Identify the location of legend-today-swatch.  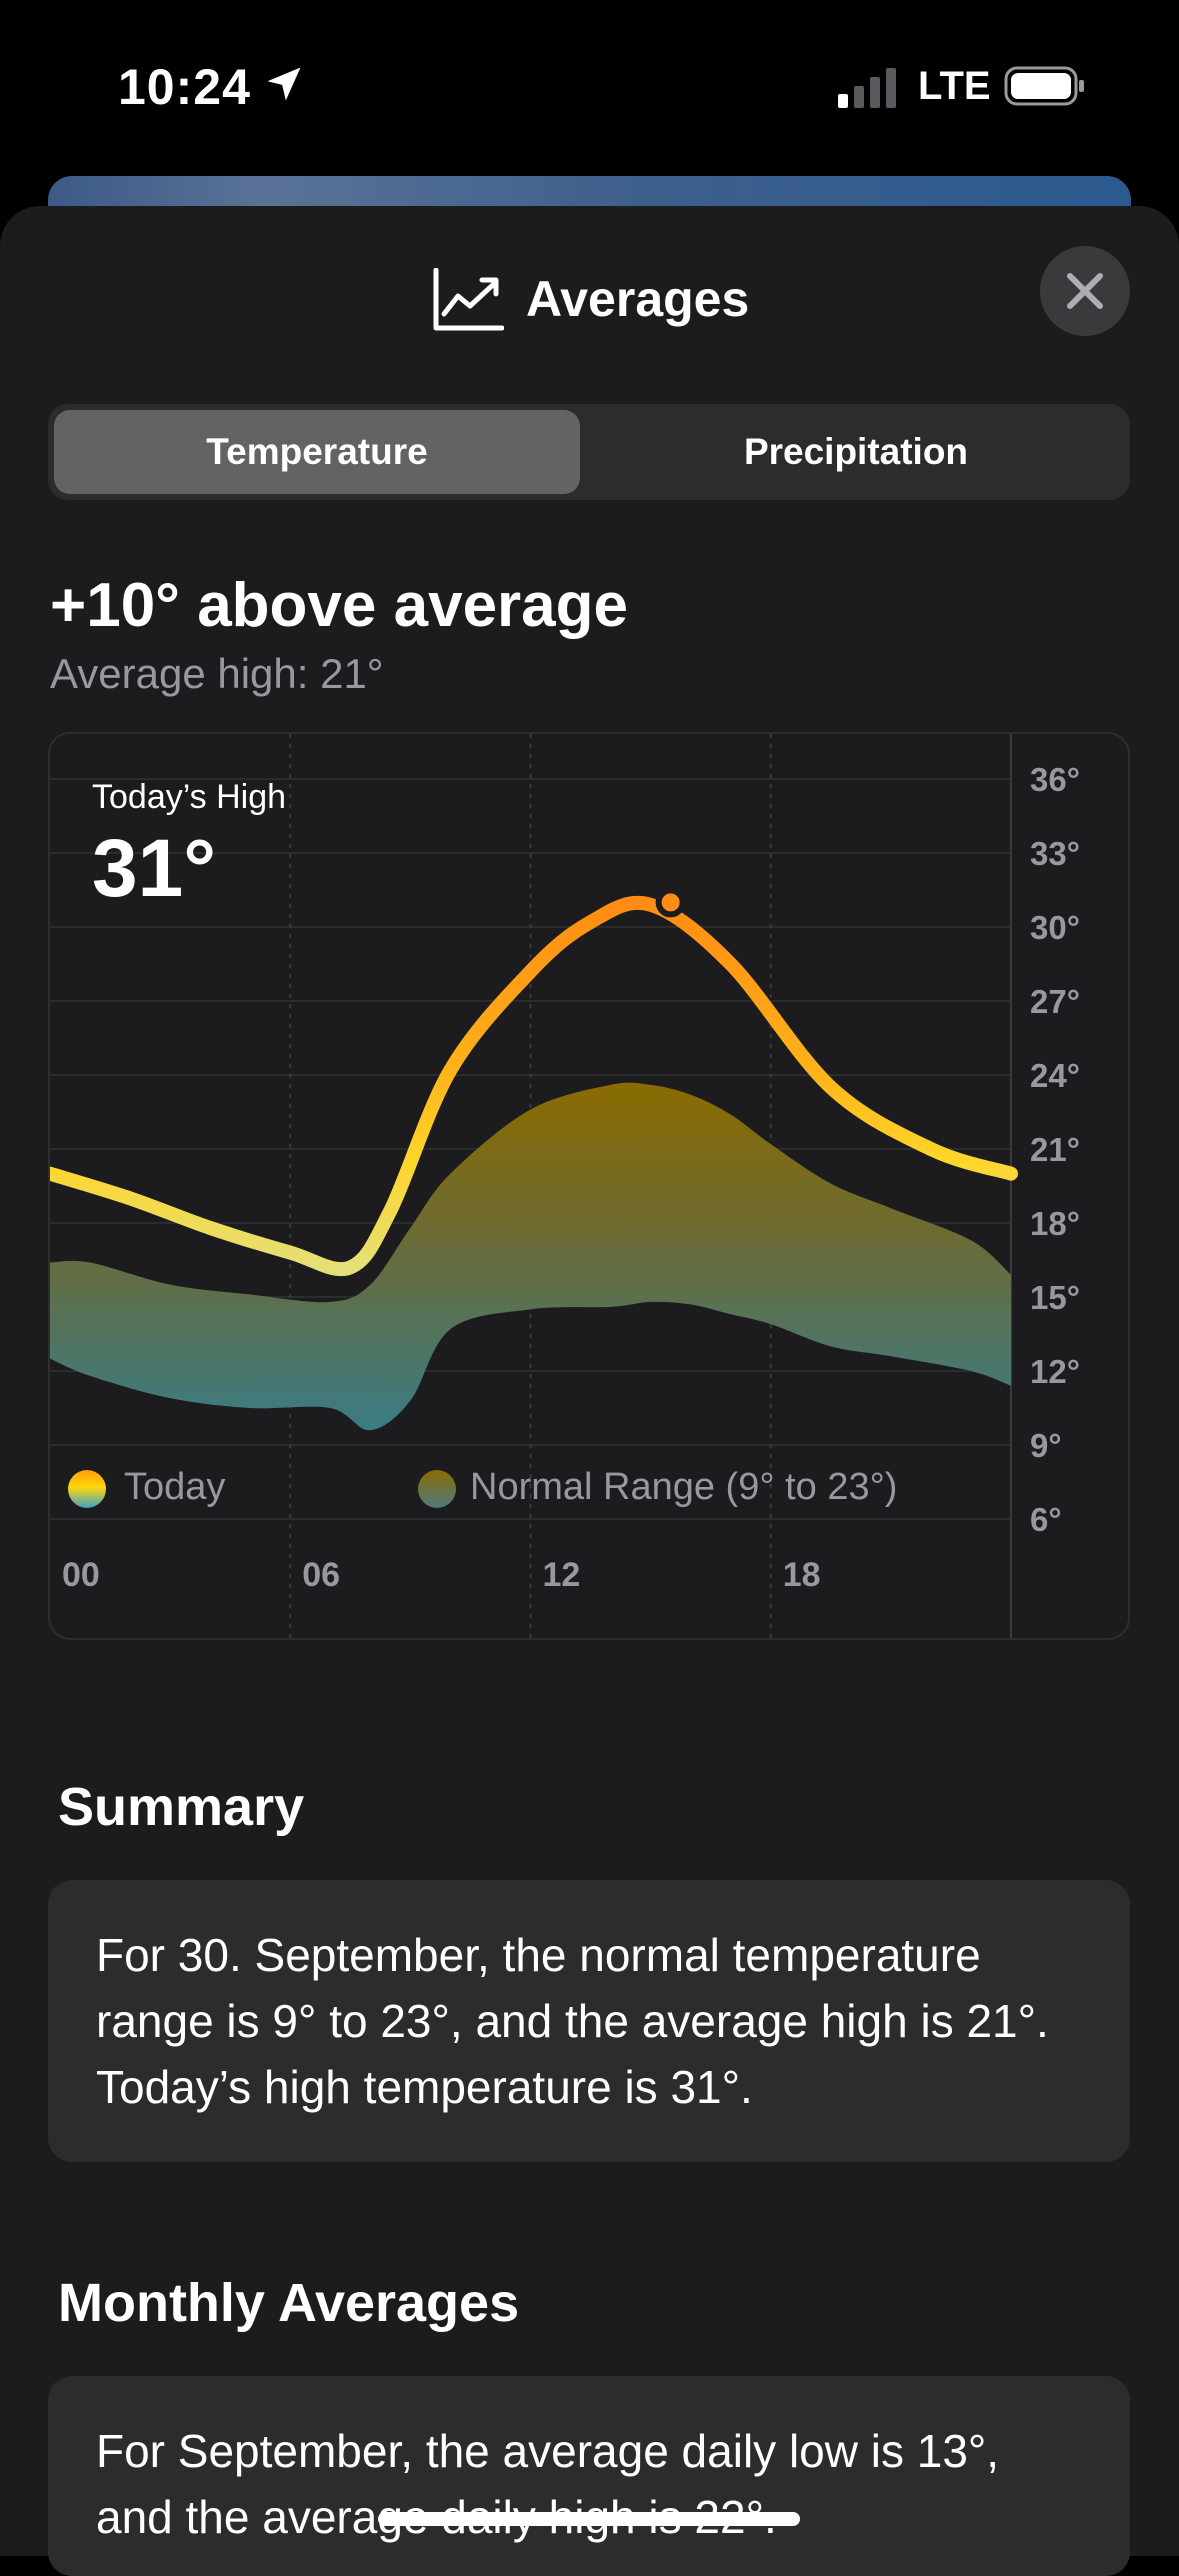
(87, 1489).